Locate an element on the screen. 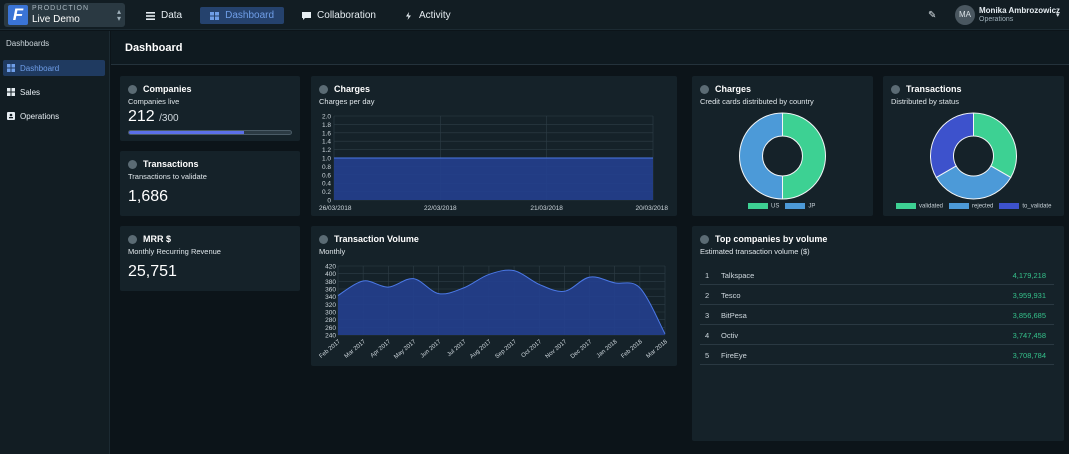 The height and width of the screenshot is (454, 1069). x-tick-label: Dec 2017 is located at coordinates (582, 350).